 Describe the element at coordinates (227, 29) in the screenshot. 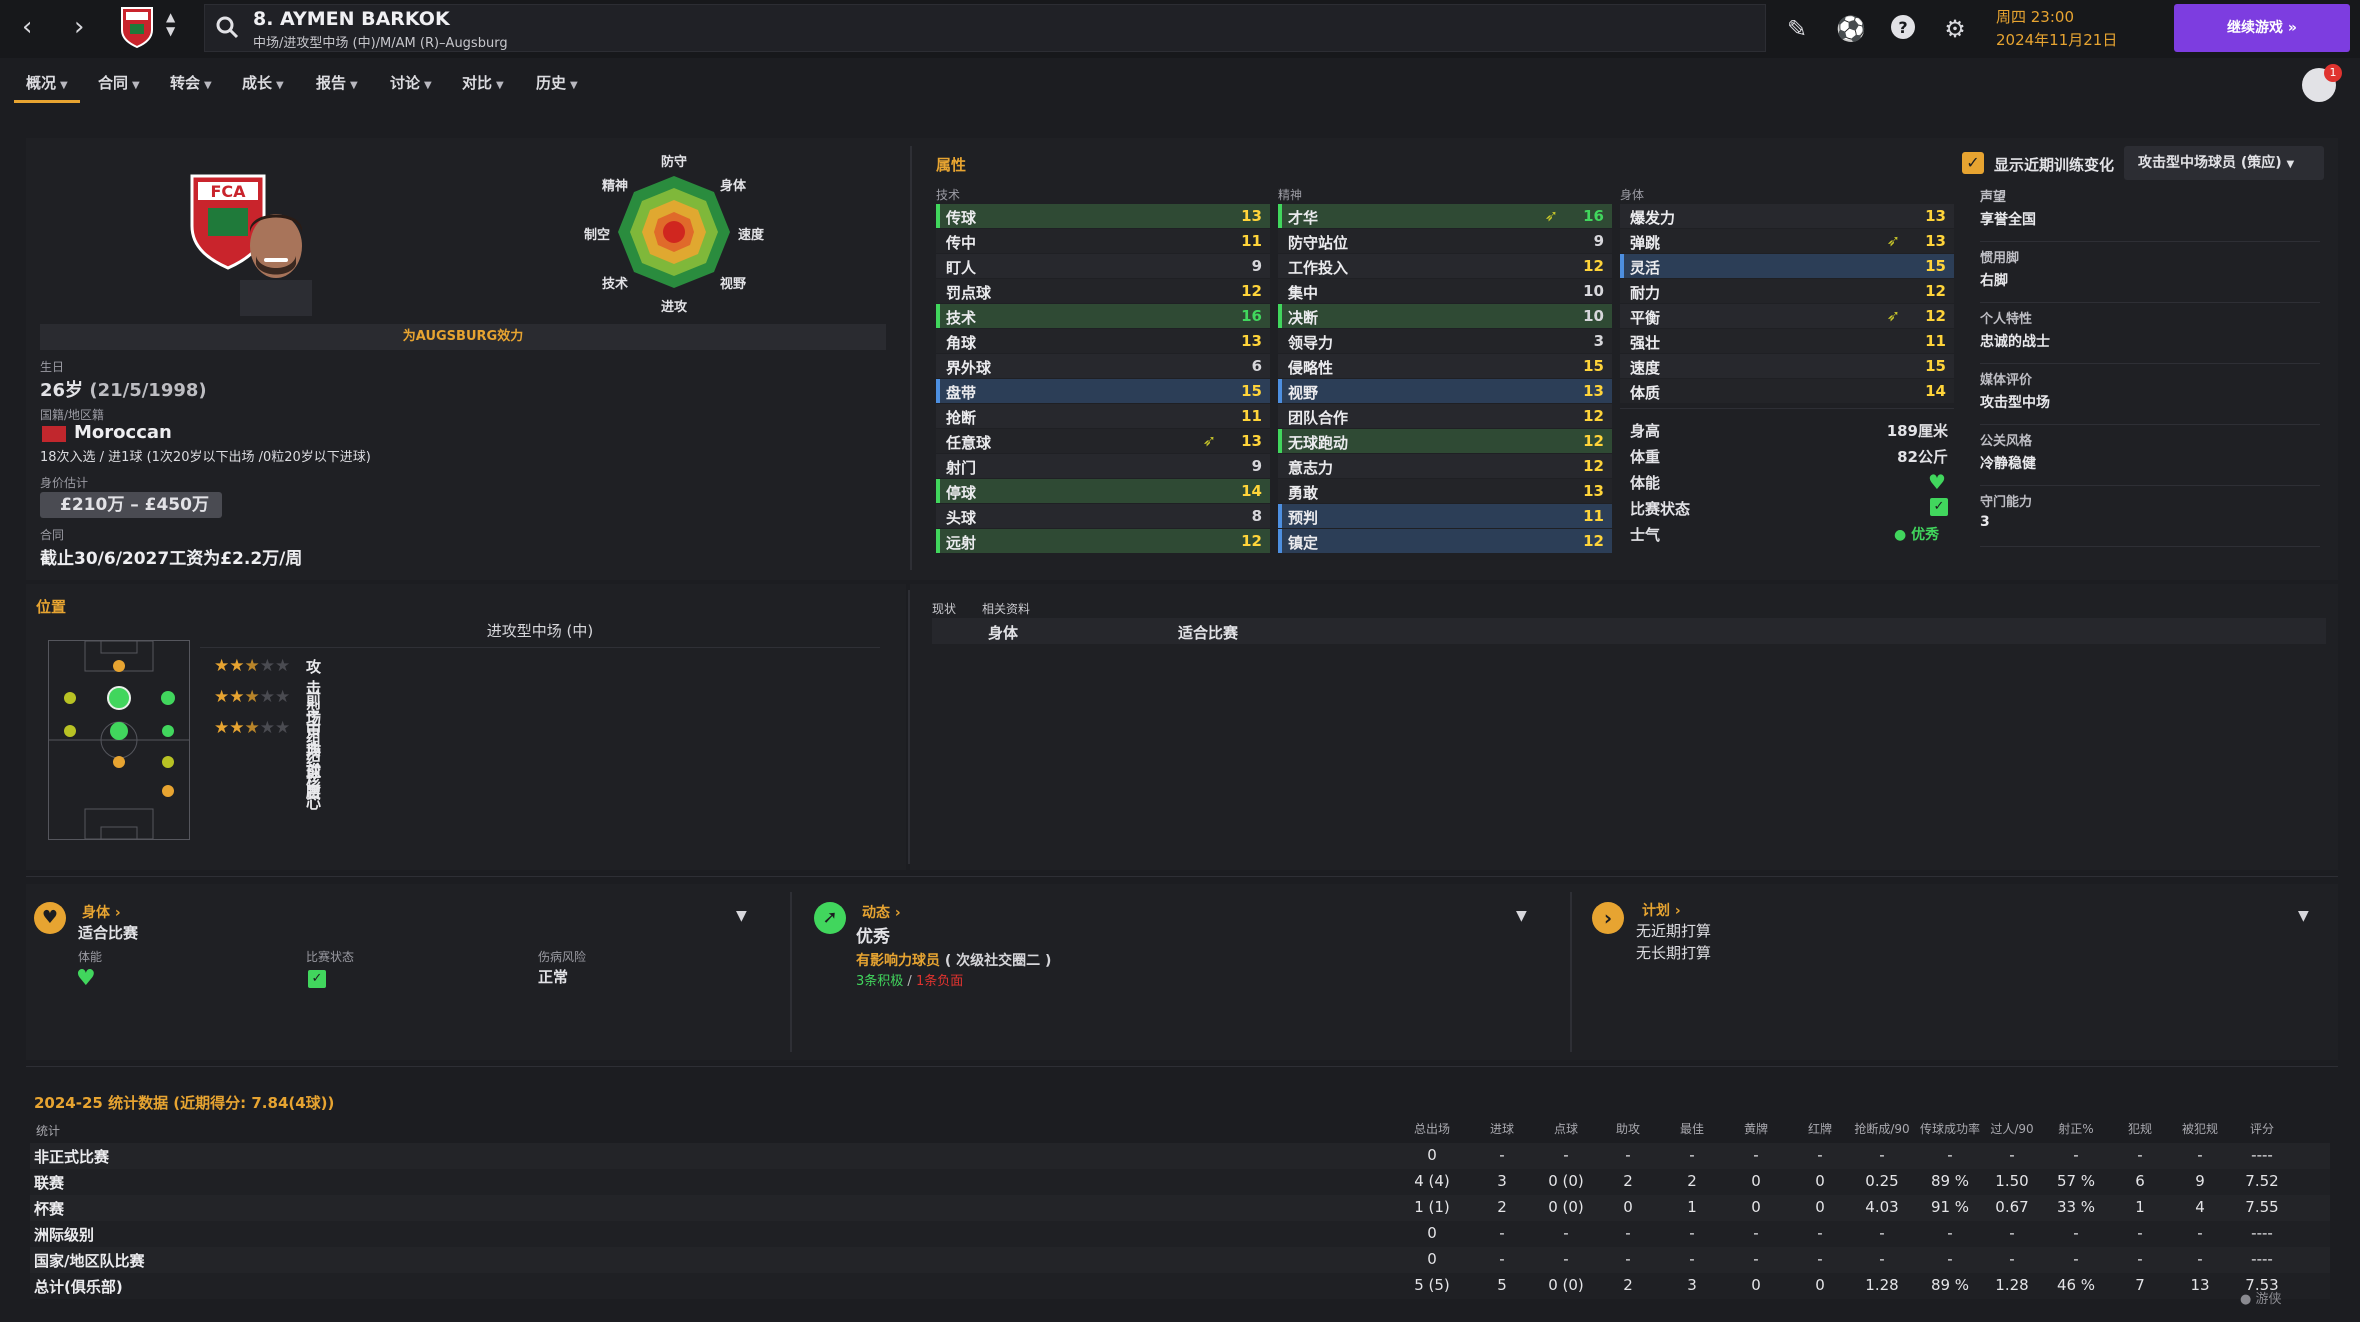

I see `search-icon` at that location.